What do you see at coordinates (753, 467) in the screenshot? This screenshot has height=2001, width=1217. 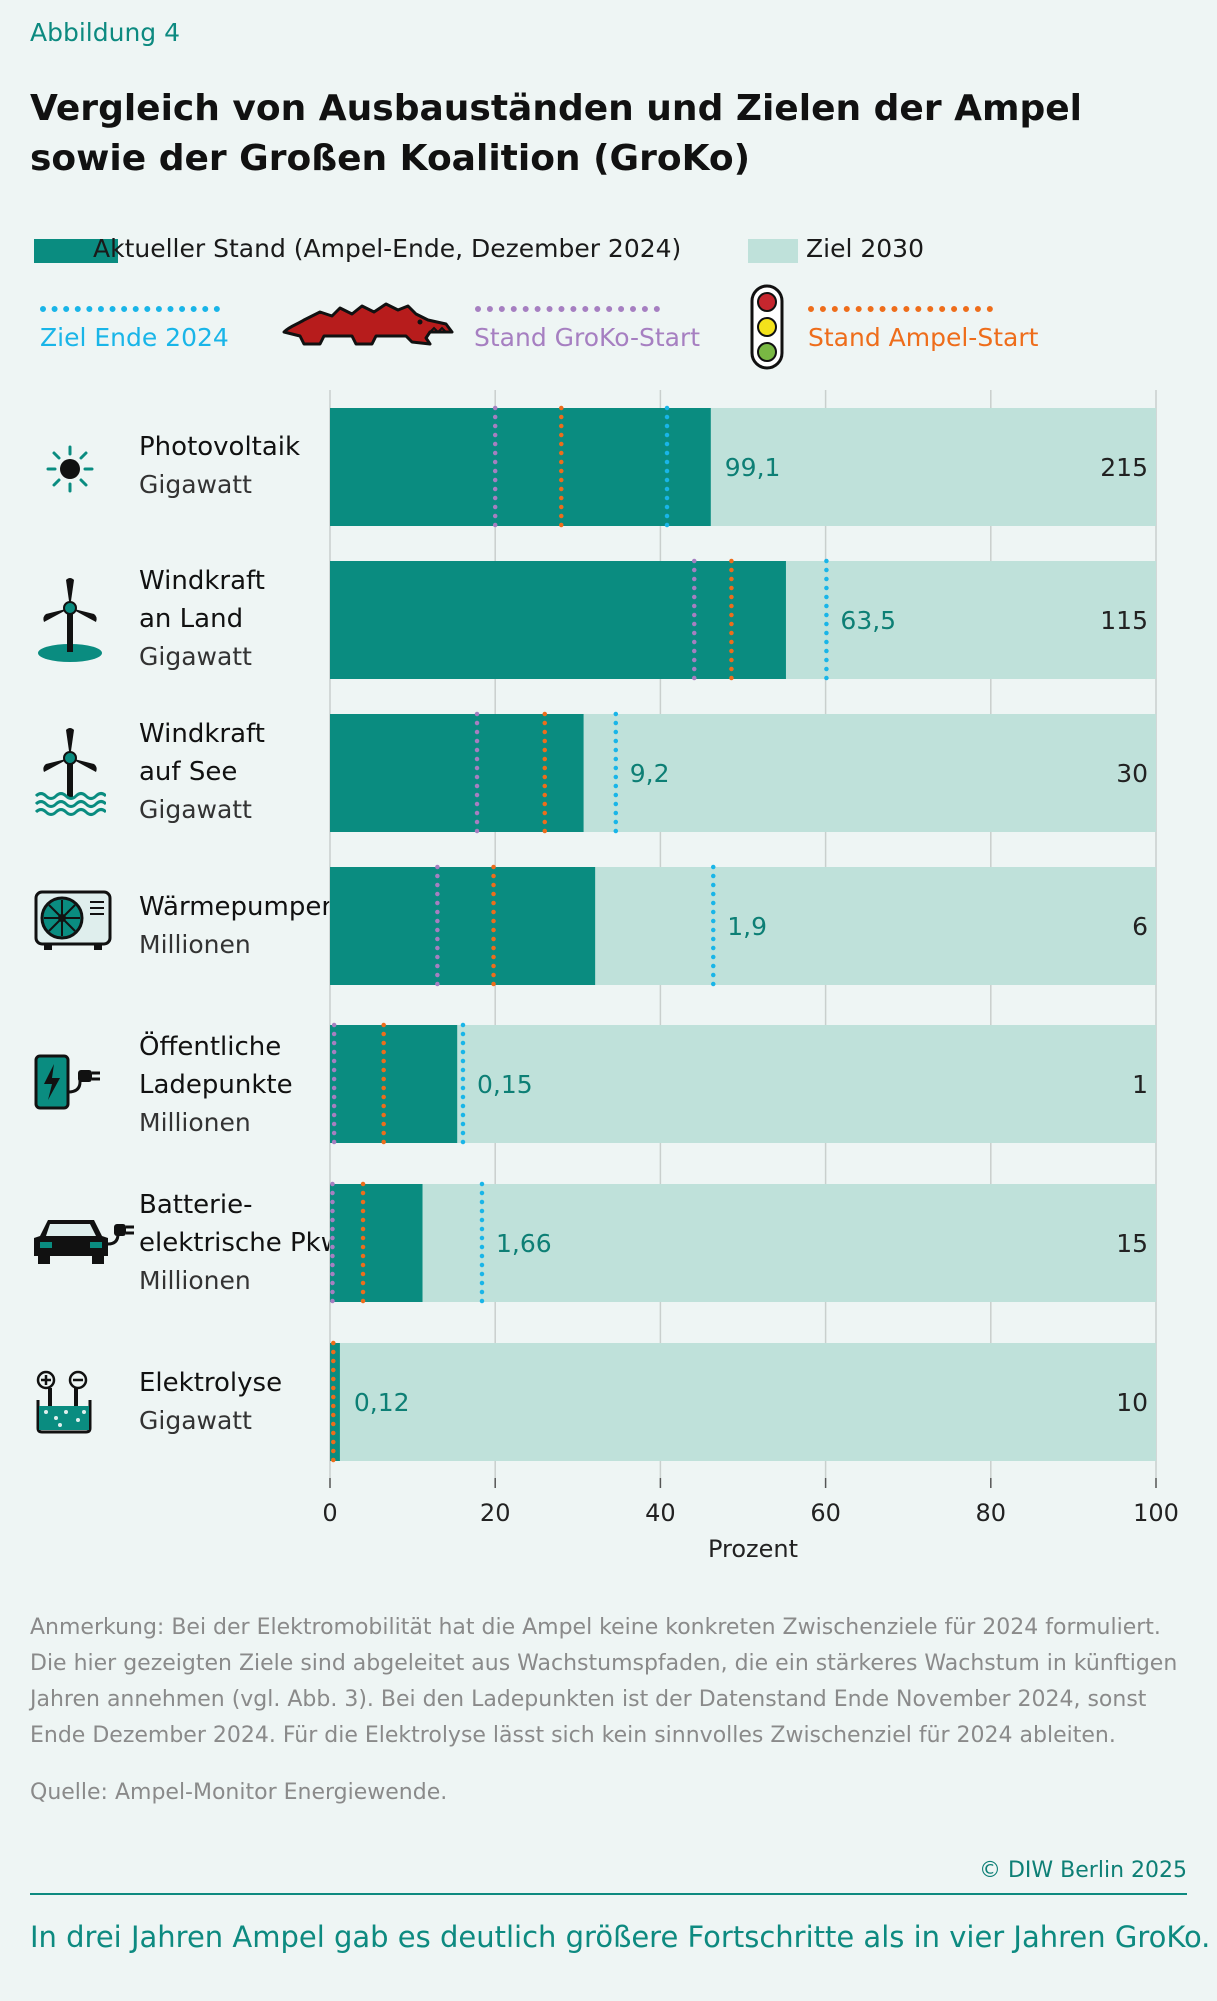 I see `value-label: 99,1` at bounding box center [753, 467].